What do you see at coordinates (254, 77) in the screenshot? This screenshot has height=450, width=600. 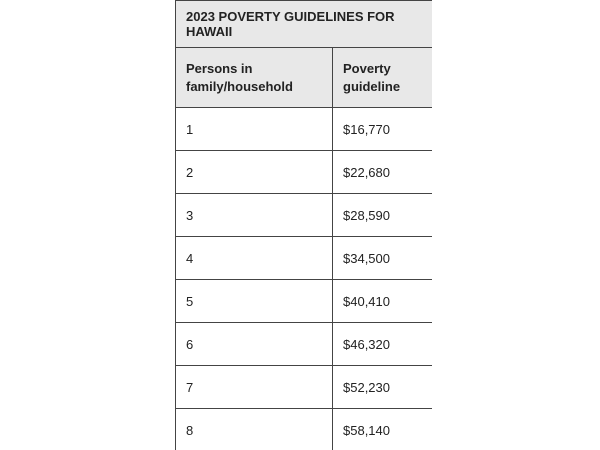 I see `column-header: Persons in family/household` at bounding box center [254, 77].